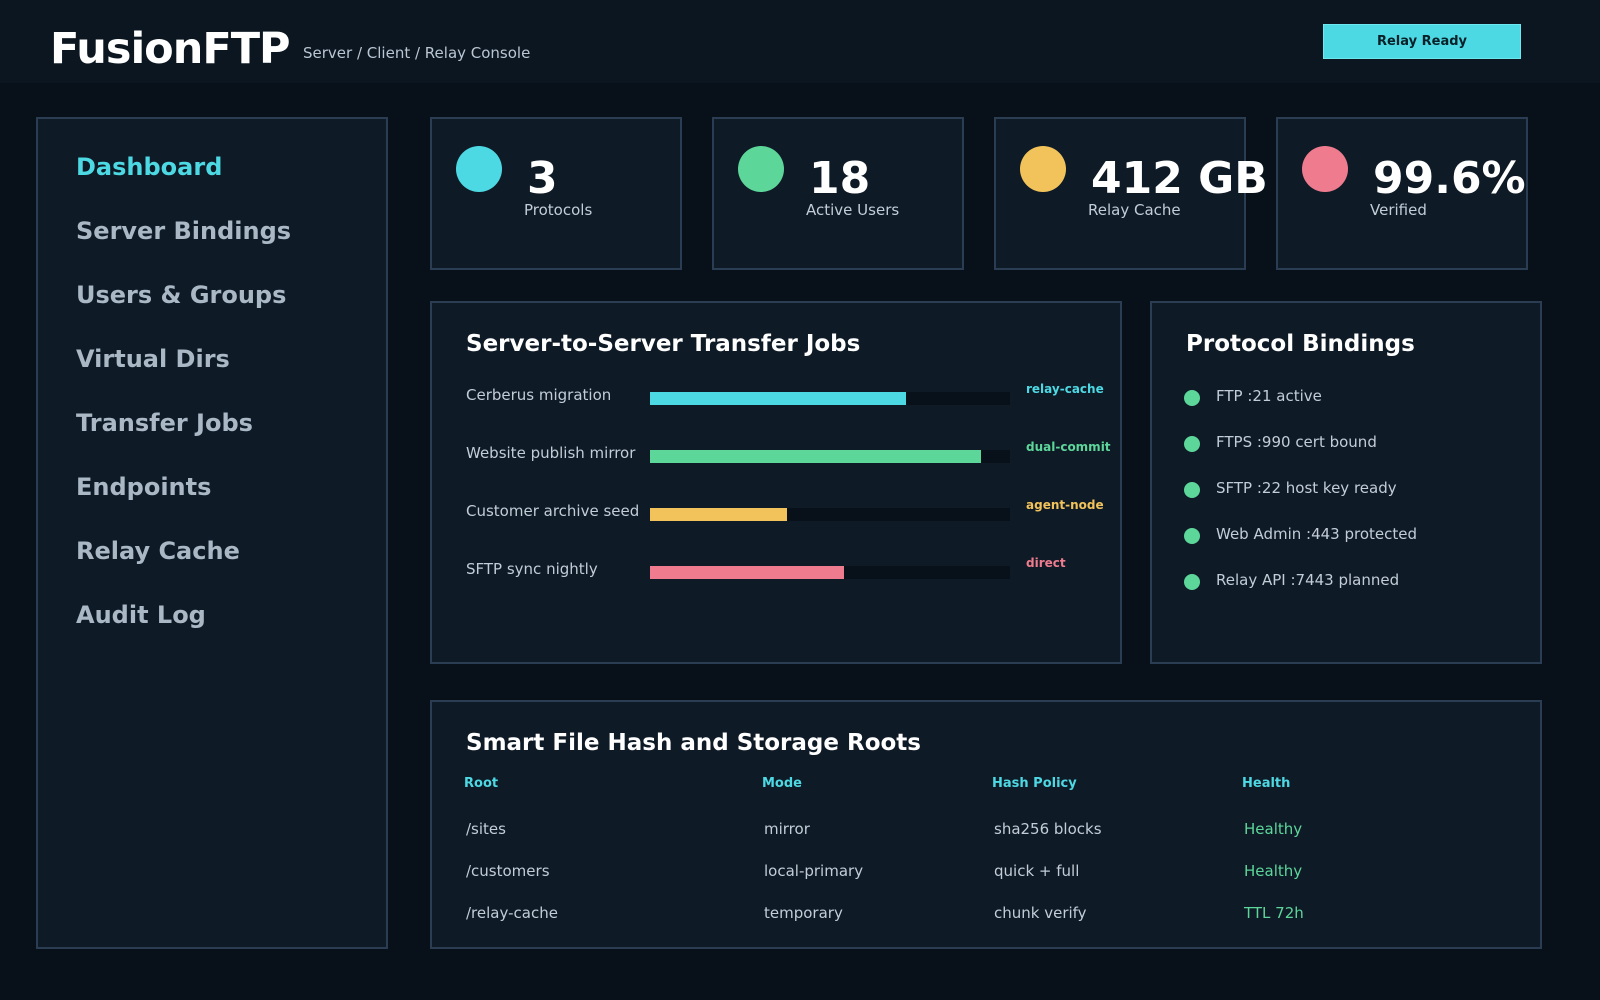 This screenshot has height=1000, width=1600. I want to click on table-cell-root: /relay-cache, so click(512, 913).